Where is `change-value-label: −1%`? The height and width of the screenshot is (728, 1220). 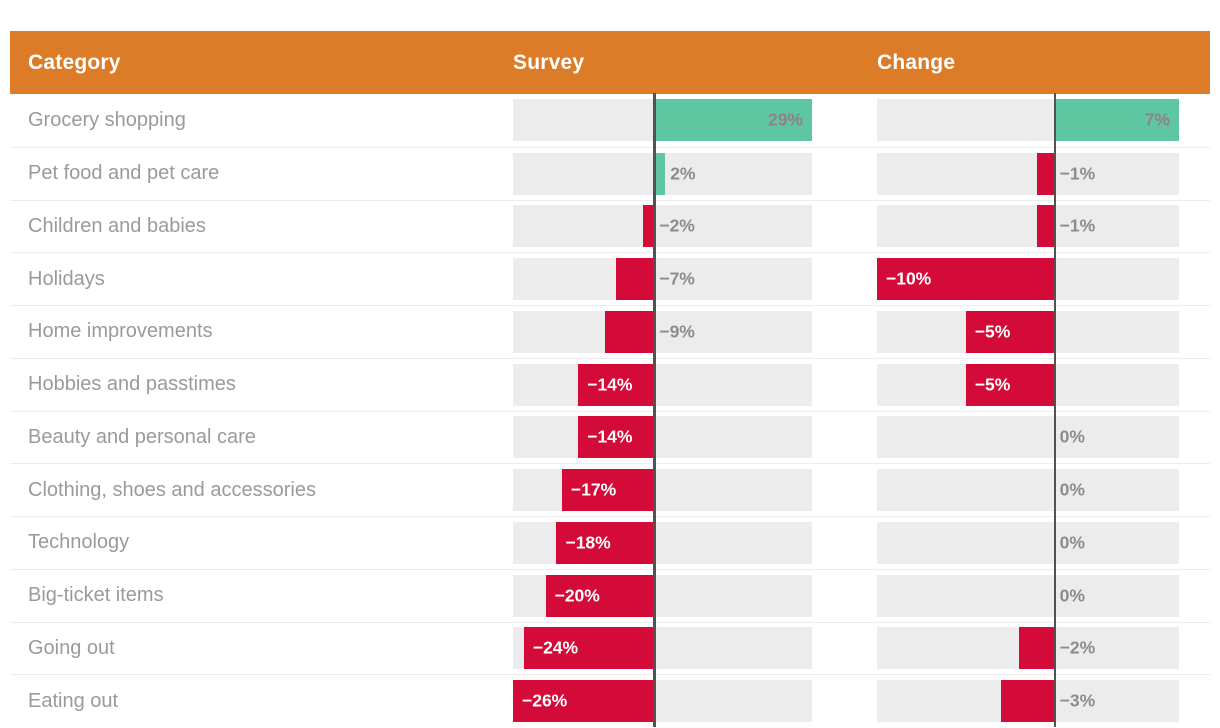 change-value-label: −1% is located at coordinates (1077, 225).